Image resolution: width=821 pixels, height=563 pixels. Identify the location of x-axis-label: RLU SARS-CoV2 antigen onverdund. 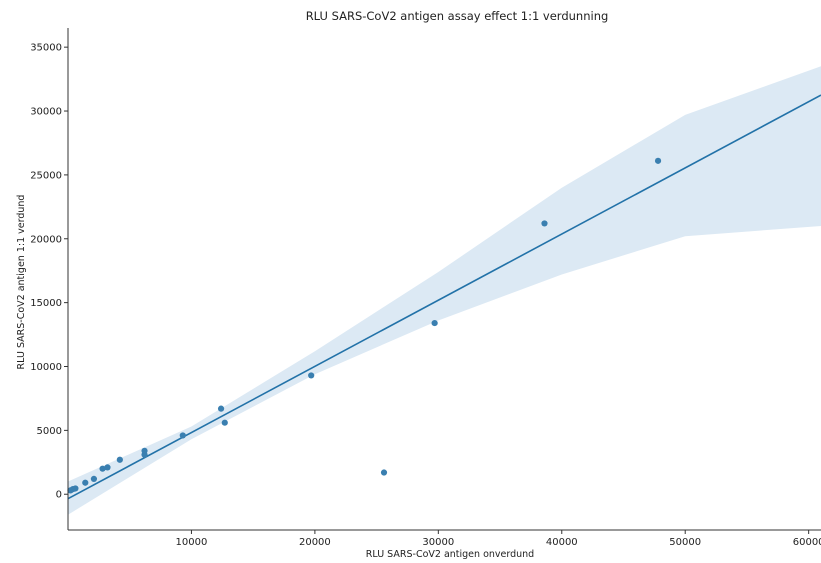
(450, 554).